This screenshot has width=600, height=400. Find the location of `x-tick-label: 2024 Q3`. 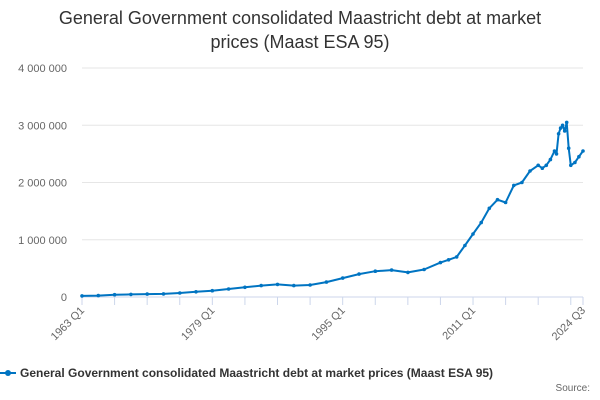

x-tick-label: 2024 Q3 is located at coordinates (569, 324).